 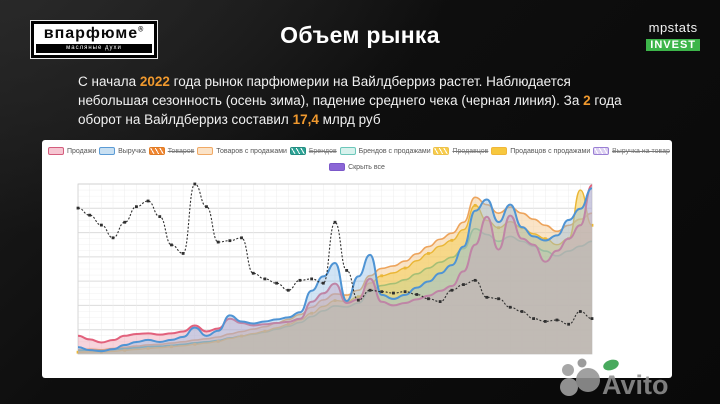 What do you see at coordinates (94, 48) in the screenshot?
I see `logo-tagline: масляные духи` at bounding box center [94, 48].